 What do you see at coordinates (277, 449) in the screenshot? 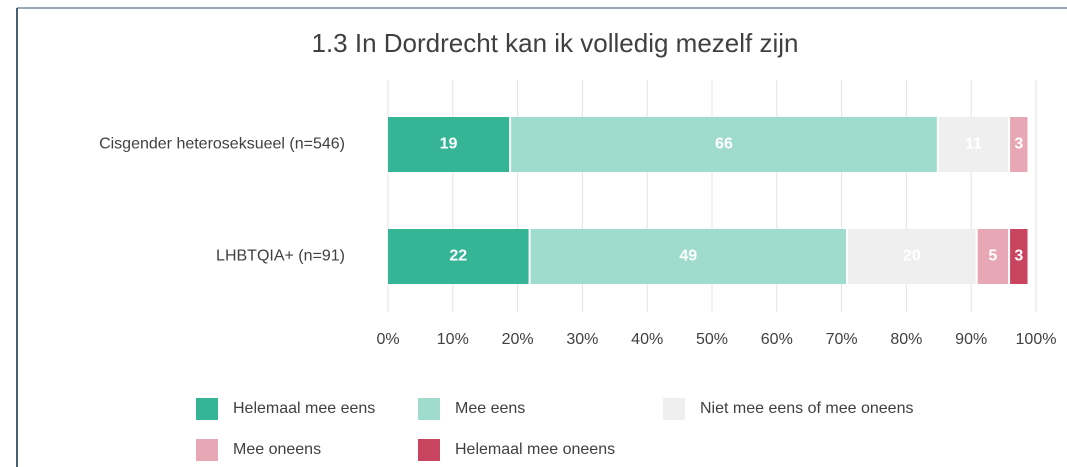
I see `legend-label: Mee oneens` at bounding box center [277, 449].